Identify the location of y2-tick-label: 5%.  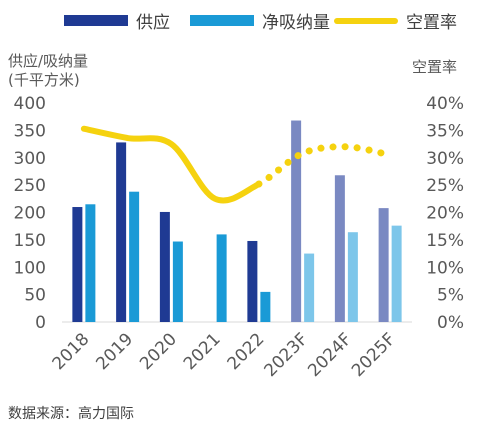
(450, 296).